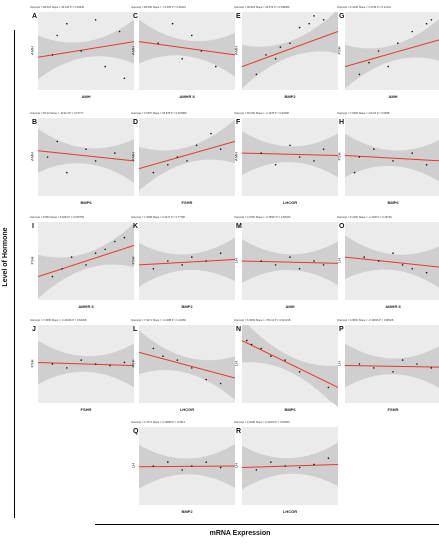 This screenshot has width=439, height=550. Describe the element at coordinates (342, 122) in the screenshot. I see `panel-letter: H` at that location.